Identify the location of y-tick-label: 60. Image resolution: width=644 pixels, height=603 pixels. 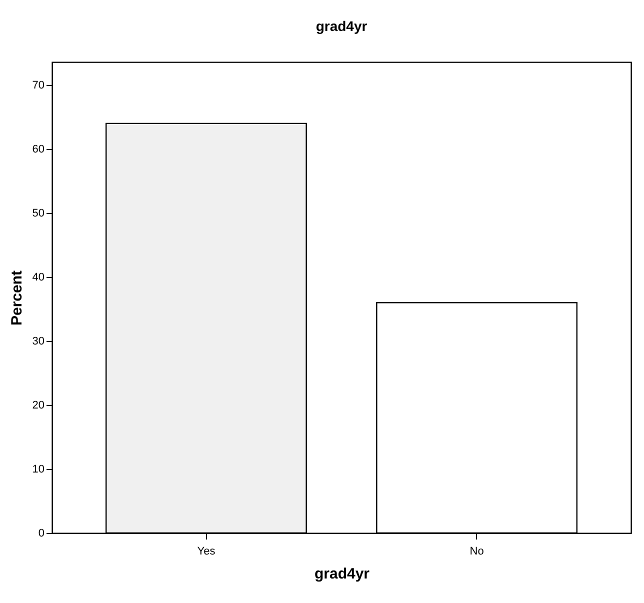
(38, 150).